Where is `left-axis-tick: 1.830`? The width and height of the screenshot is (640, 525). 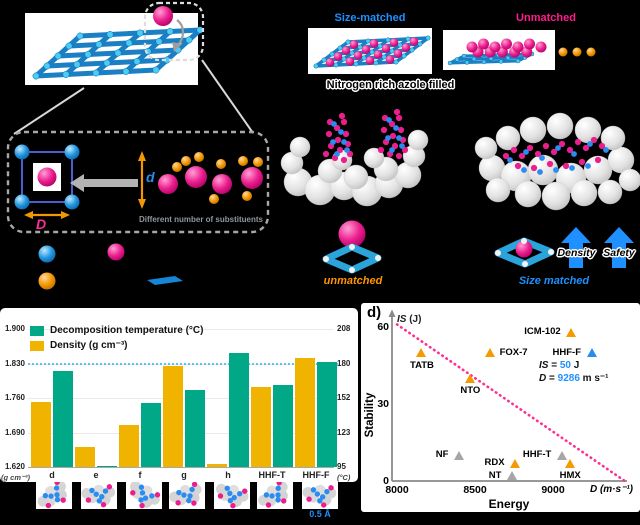 left-axis-tick: 1.830 is located at coordinates (14, 363).